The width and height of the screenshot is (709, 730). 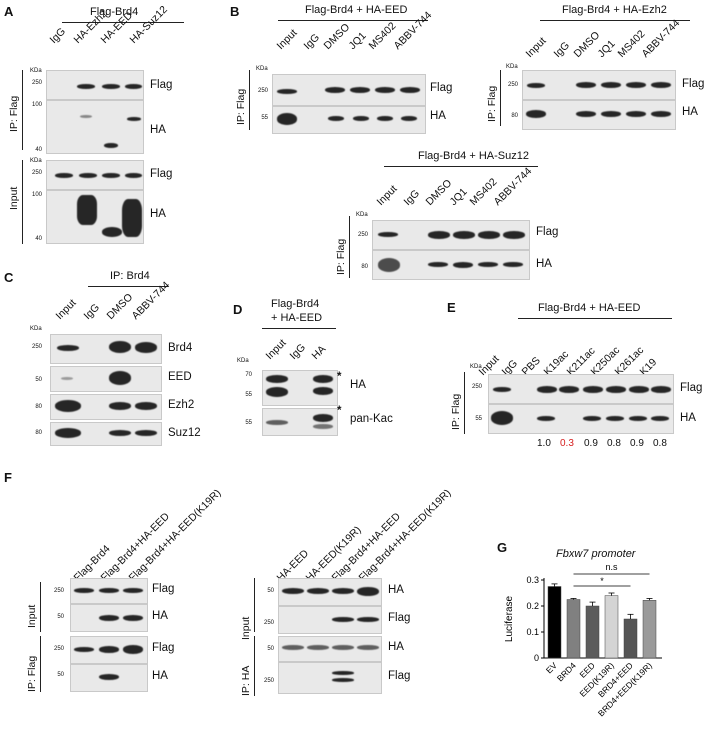 What do you see at coordinates (158, 130) in the screenshot?
I see `row-a-ha: HA` at bounding box center [158, 130].